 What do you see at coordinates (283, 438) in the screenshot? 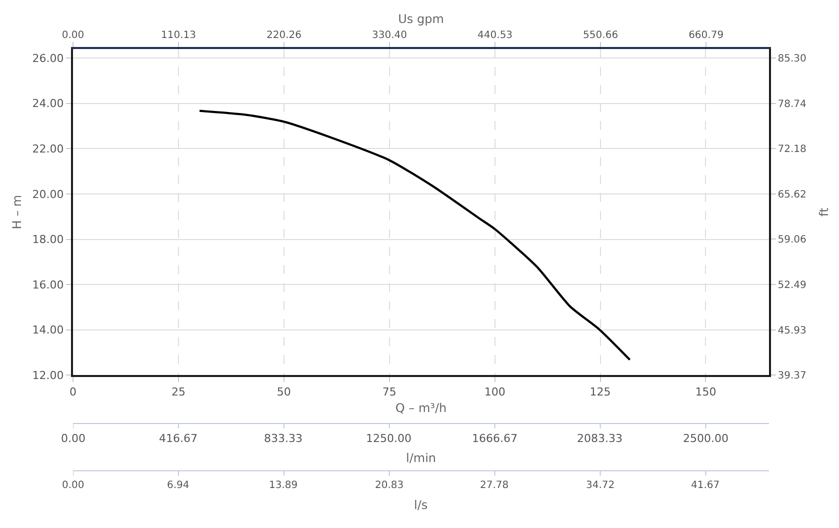
I see `text: 833.33` at bounding box center [283, 438].